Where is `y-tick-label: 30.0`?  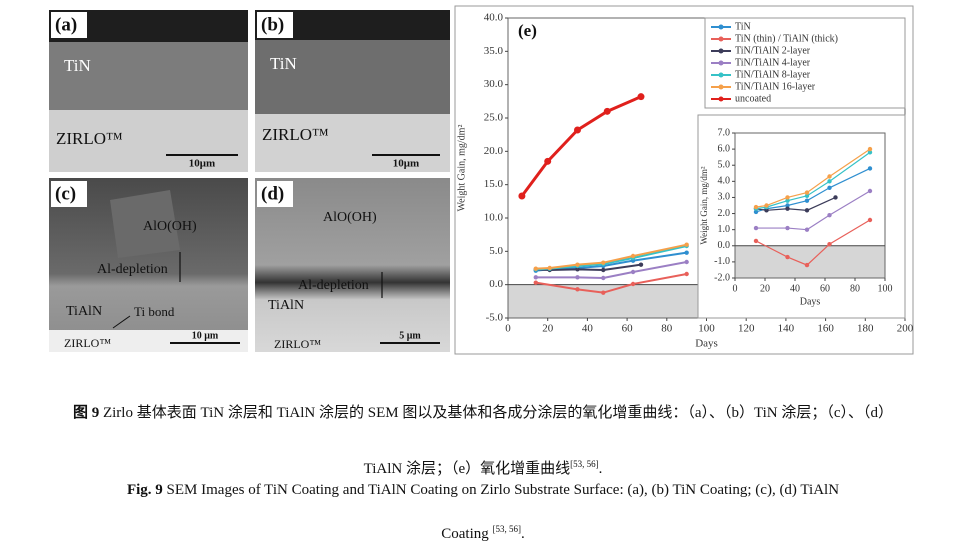
y-tick-label: 30.0 is located at coordinates (494, 84).